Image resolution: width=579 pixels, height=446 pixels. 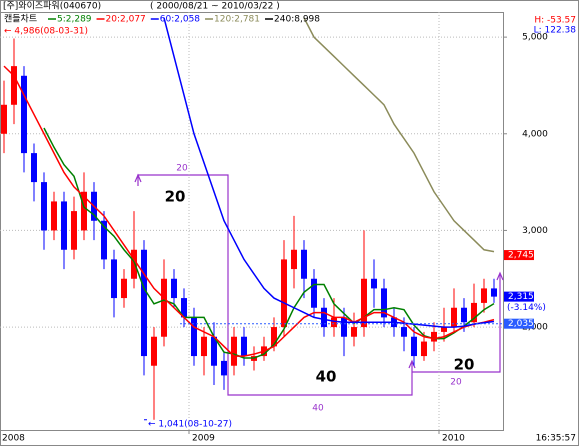 I want to click on price-tag-label: 2,745, so click(x=521, y=256).